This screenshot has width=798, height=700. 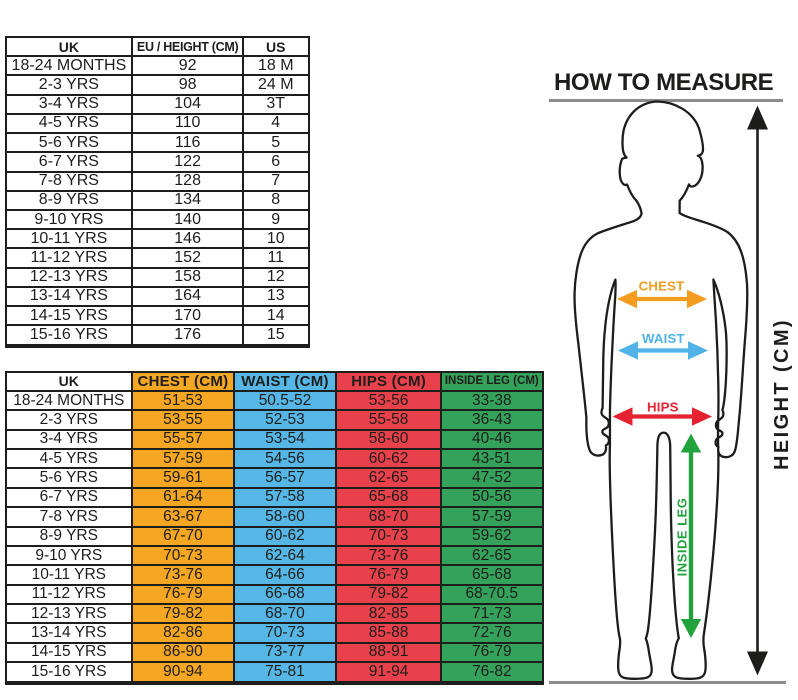 What do you see at coordinates (663, 407) in the screenshot?
I see `svg-text: HIPS` at bounding box center [663, 407].